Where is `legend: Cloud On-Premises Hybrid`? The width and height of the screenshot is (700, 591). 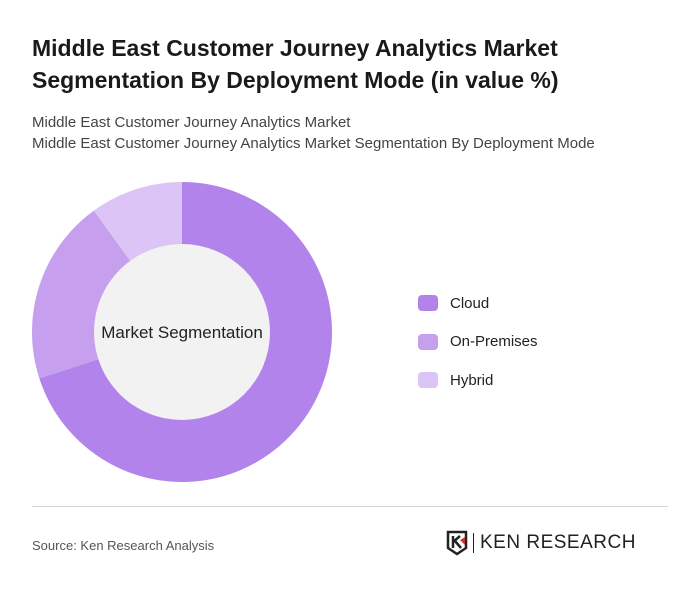
legend: Cloud On-Premises Hybrid is located at coordinates (478, 342).